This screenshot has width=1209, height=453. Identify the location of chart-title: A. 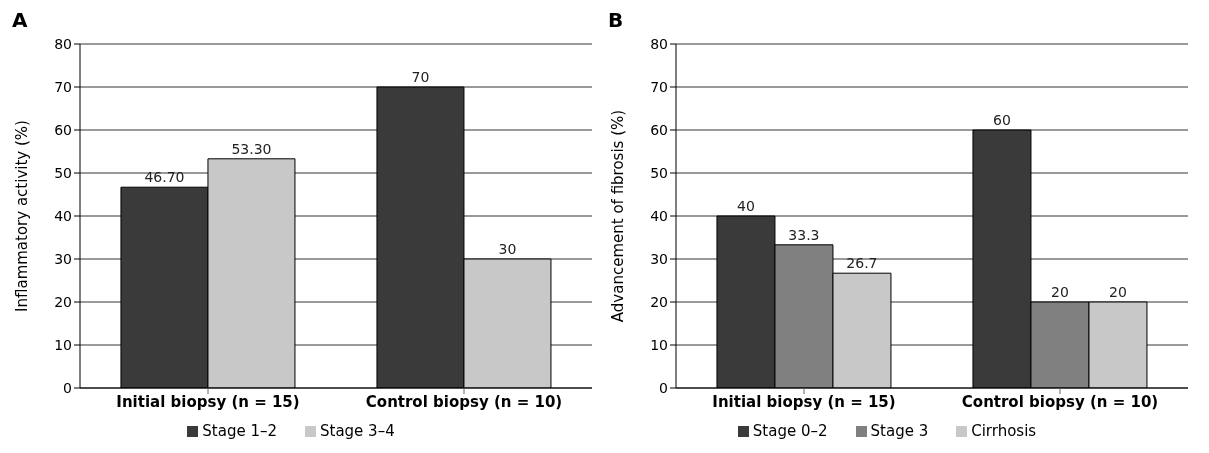
(20, 20).